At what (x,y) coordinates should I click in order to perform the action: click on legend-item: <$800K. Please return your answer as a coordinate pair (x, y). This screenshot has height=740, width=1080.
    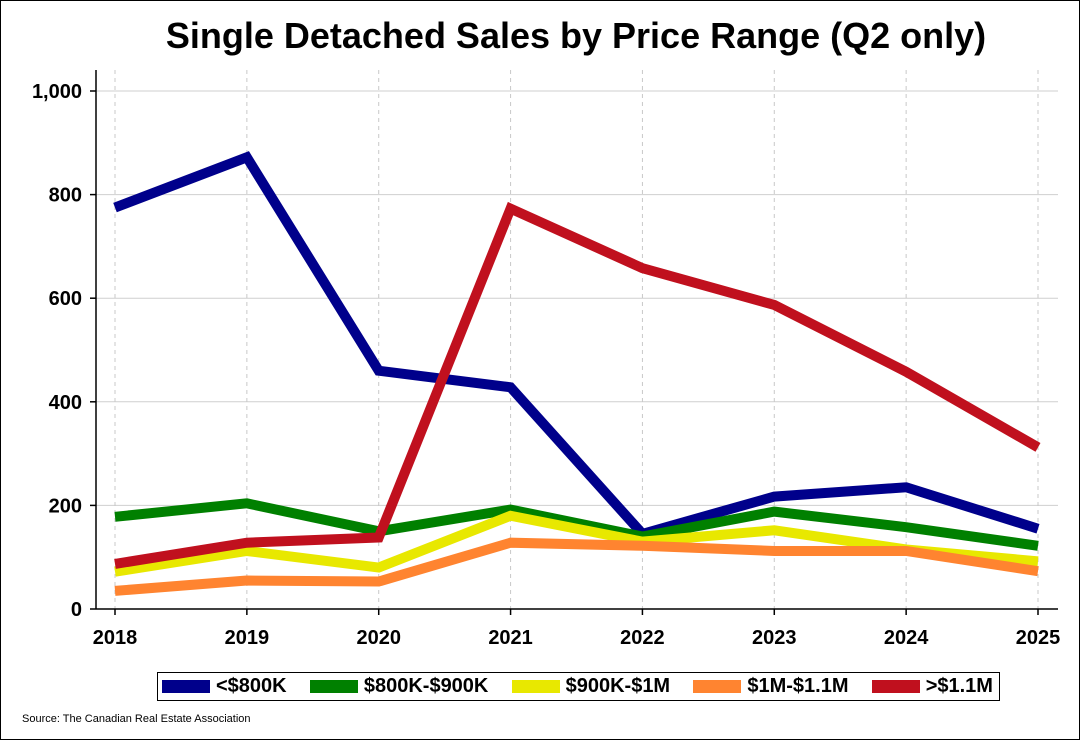
    Looking at the image, I should click on (224, 686).